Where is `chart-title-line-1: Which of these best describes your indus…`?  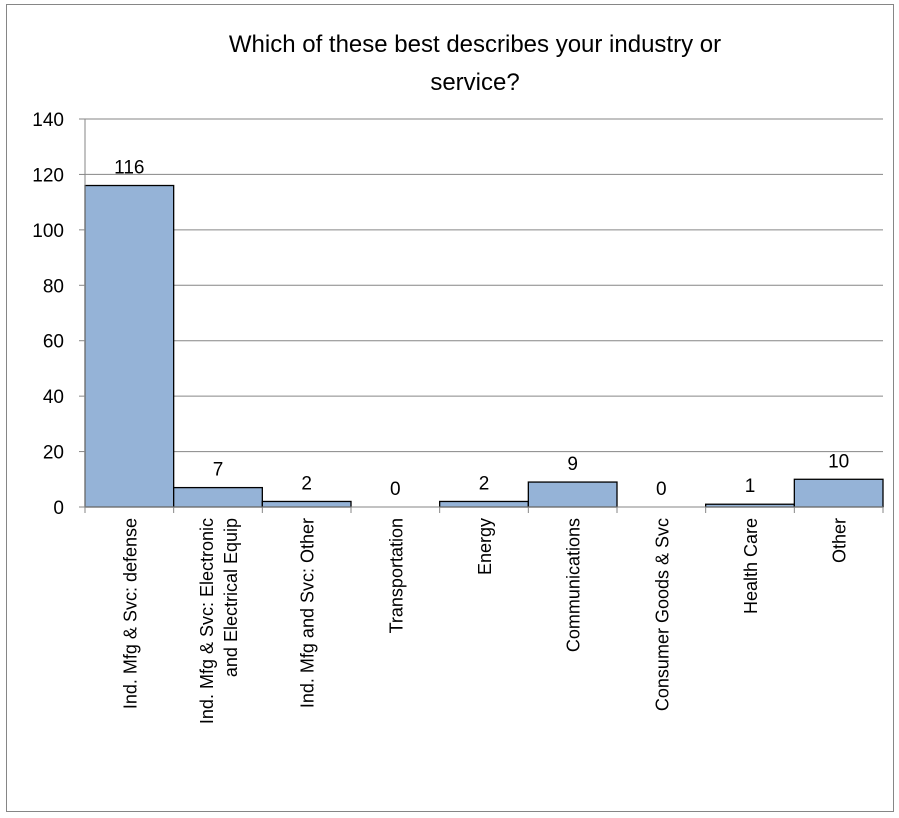 chart-title-line-1: Which of these best describes your indus… is located at coordinates (475, 44).